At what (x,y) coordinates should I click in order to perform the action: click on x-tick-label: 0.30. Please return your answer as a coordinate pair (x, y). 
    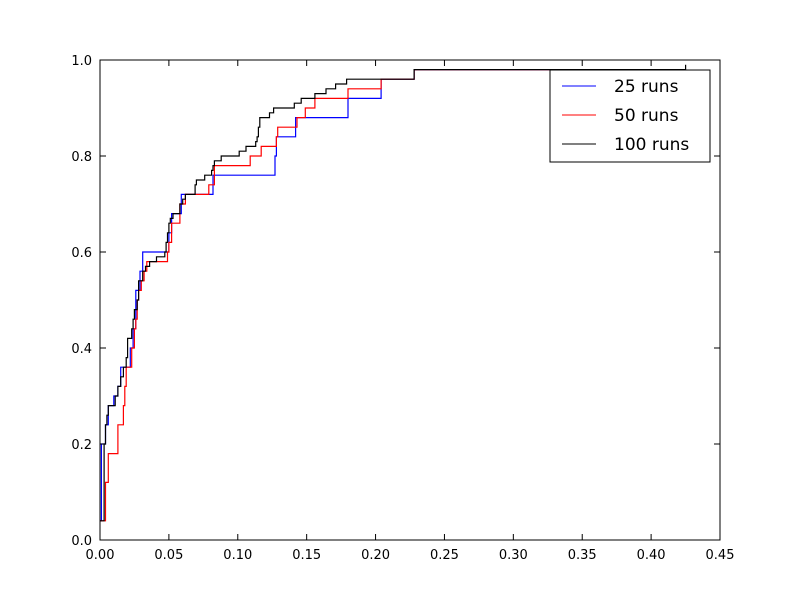
    Looking at the image, I should click on (513, 555).